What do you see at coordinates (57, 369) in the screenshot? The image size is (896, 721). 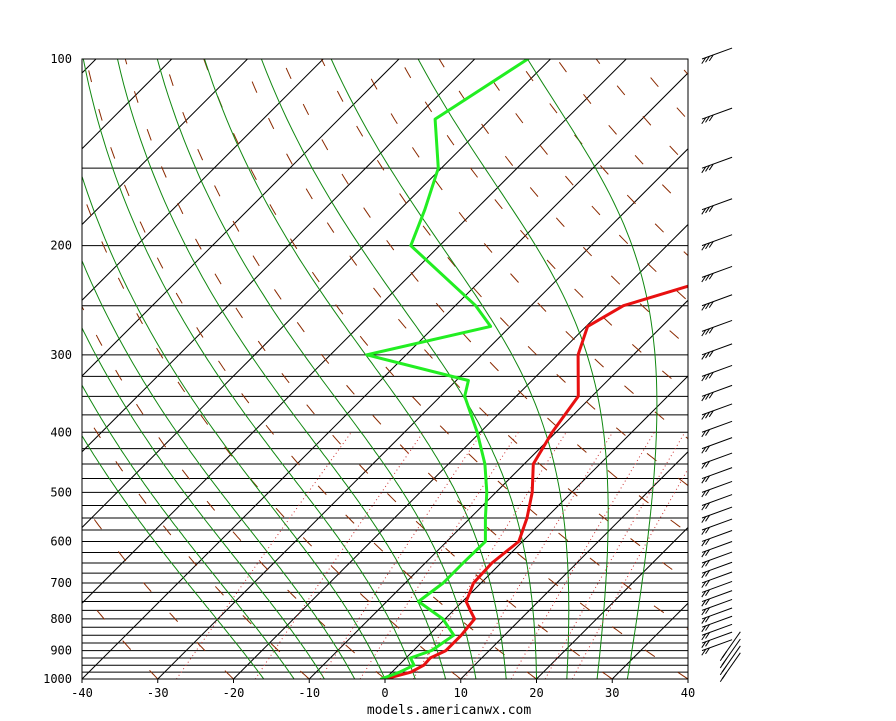 I see `y-tick-labels: 100 200 300 400 500 600 700 800 900 1000` at bounding box center [57, 369].